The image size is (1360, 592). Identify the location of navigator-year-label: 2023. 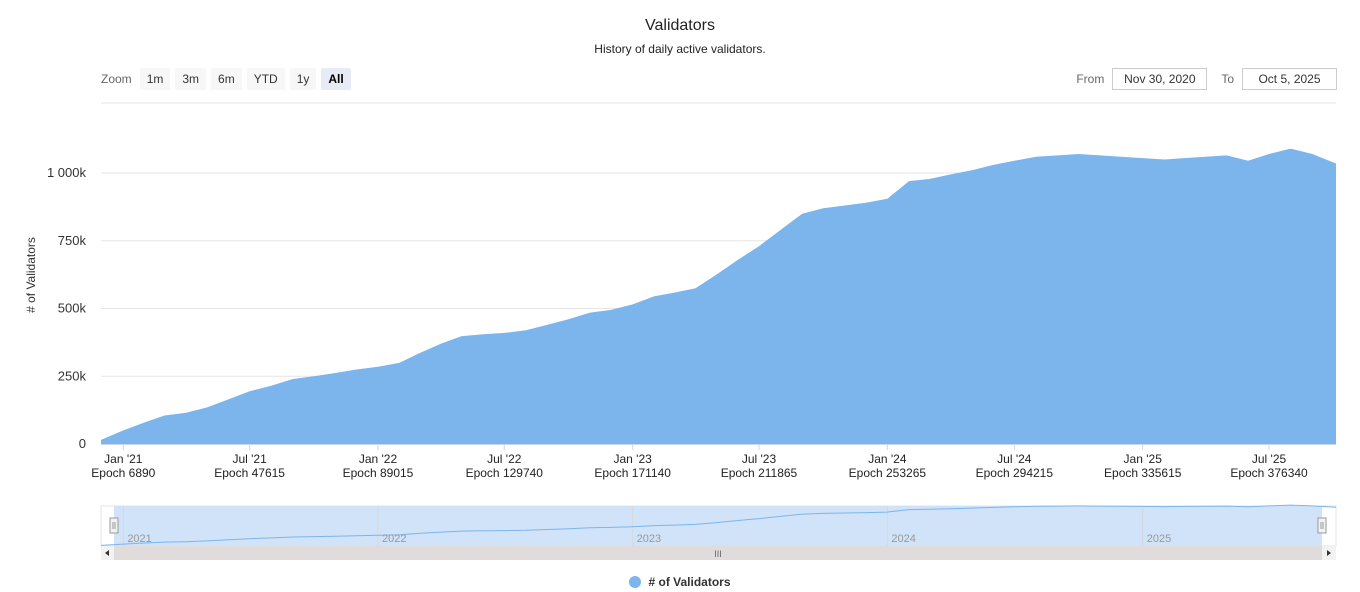
(649, 539).